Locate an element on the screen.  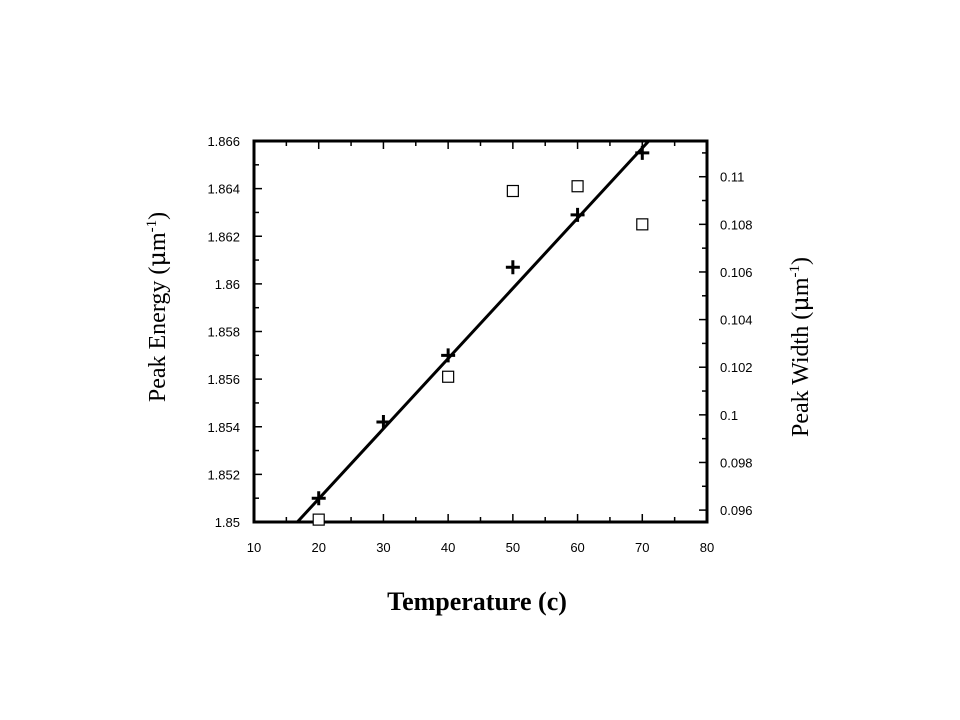
y-right-tick-label: 0.102 is located at coordinates (736, 367).